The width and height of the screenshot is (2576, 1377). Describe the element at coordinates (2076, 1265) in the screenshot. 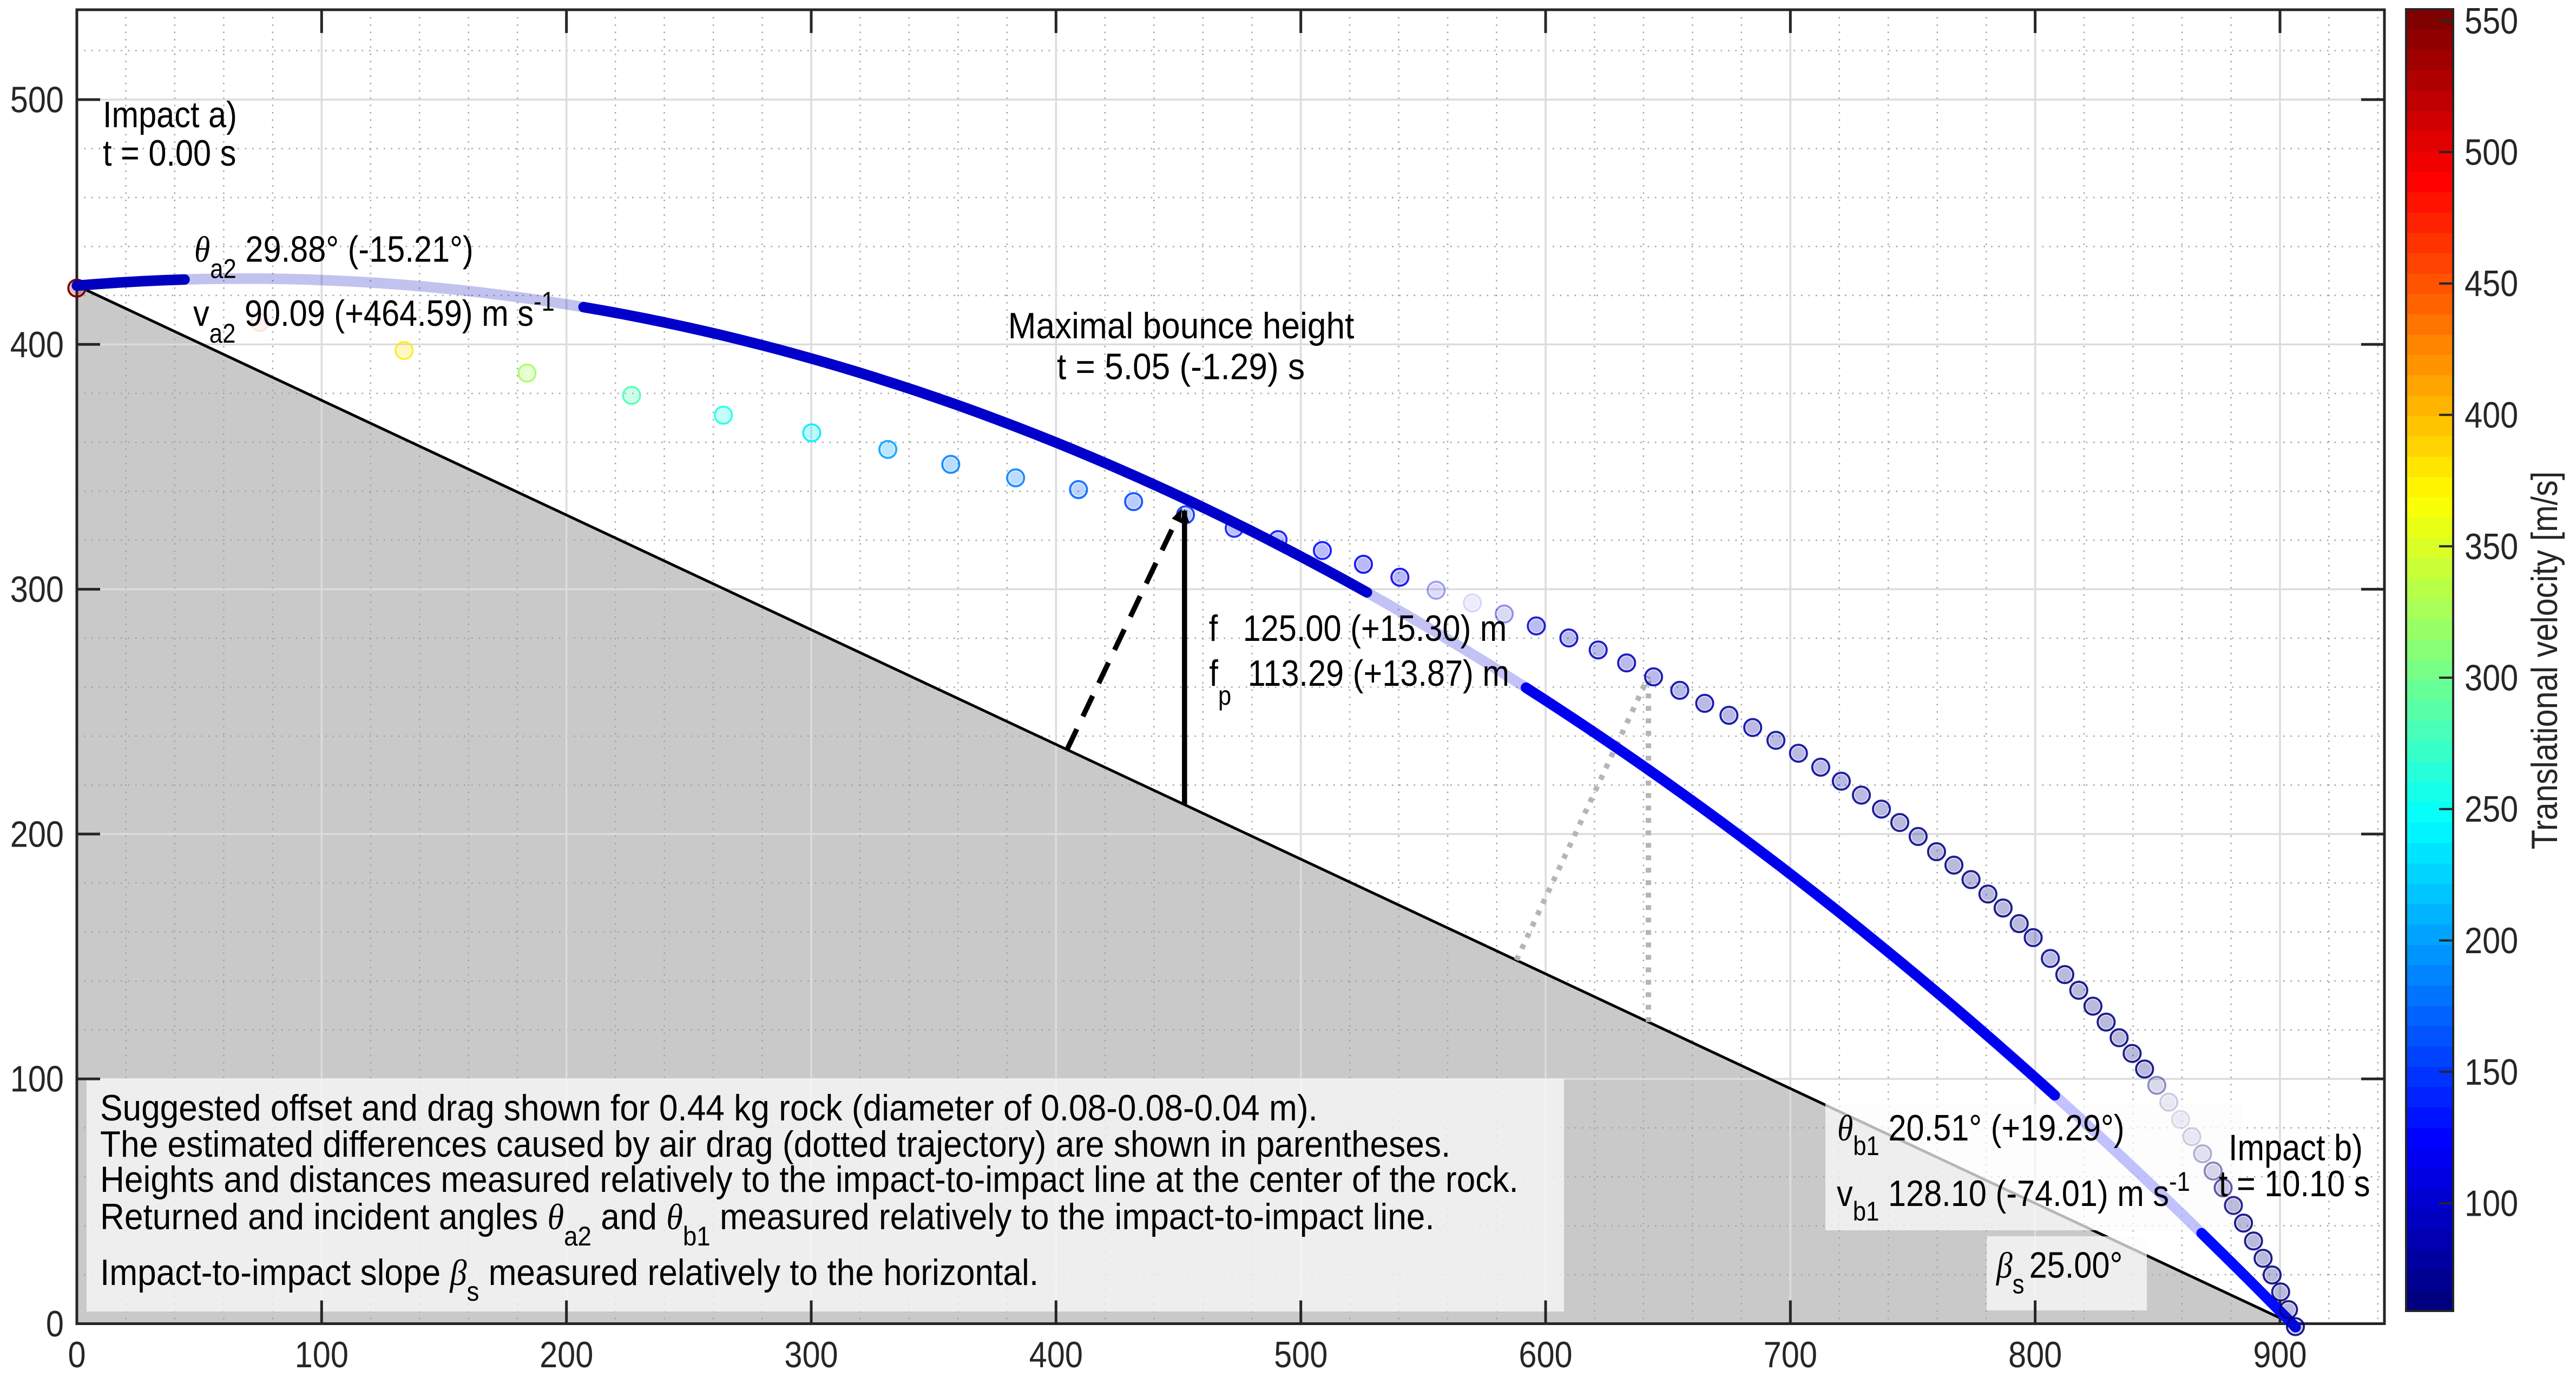

I see `svg-text: 25.00°` at that location.